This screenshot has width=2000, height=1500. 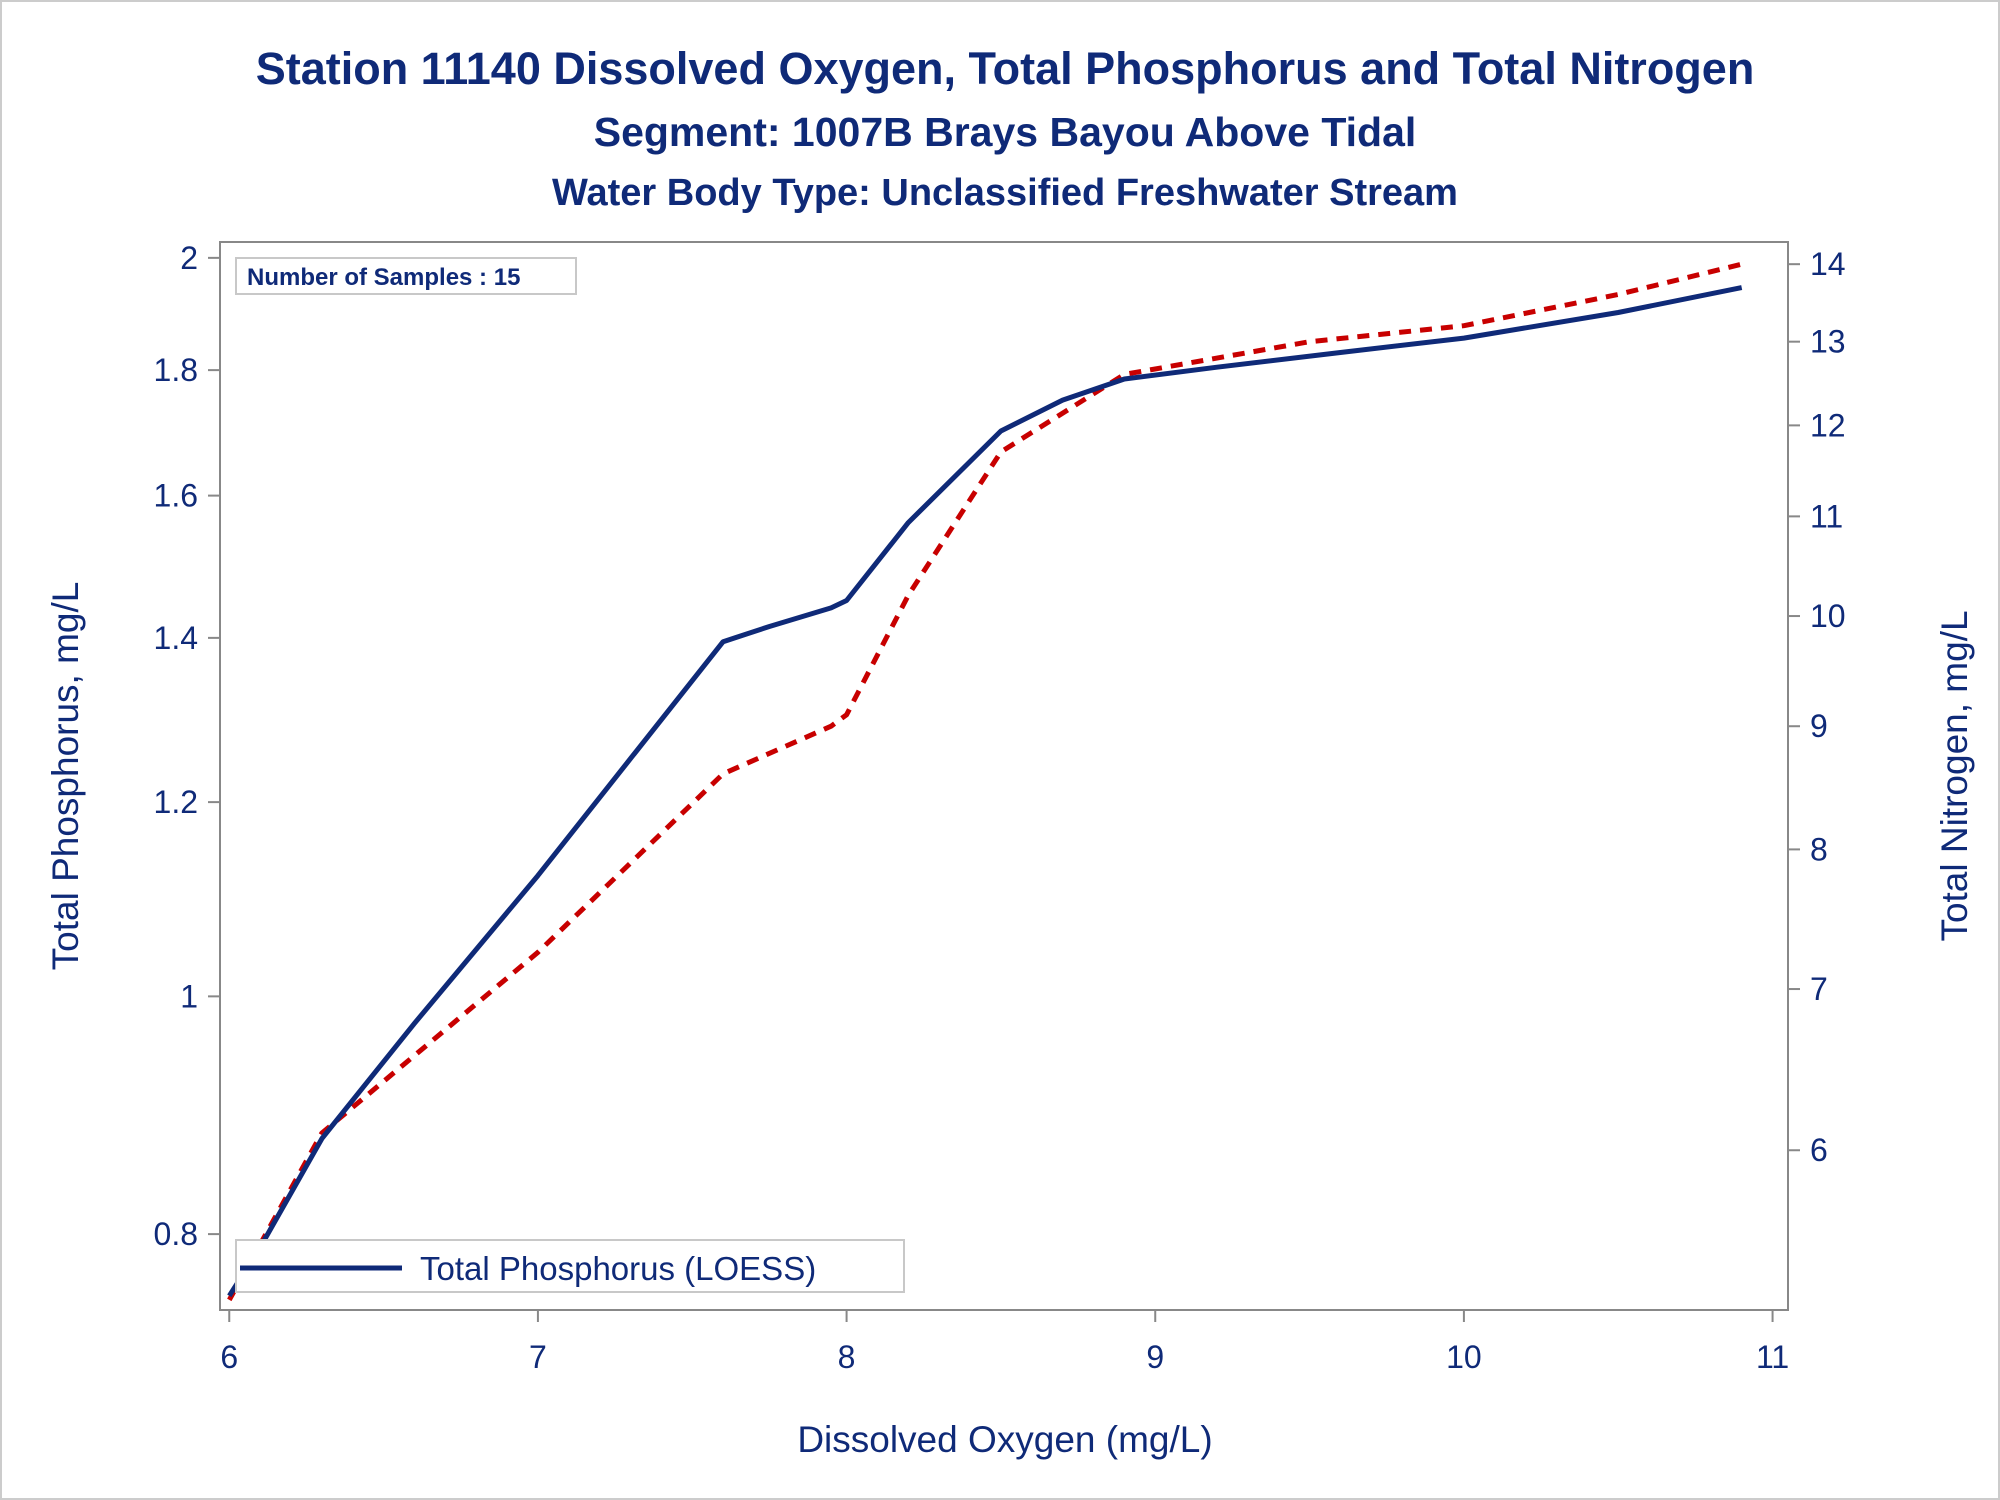 I want to click on right-y-tick-label: 11, so click(x=1826, y=516).